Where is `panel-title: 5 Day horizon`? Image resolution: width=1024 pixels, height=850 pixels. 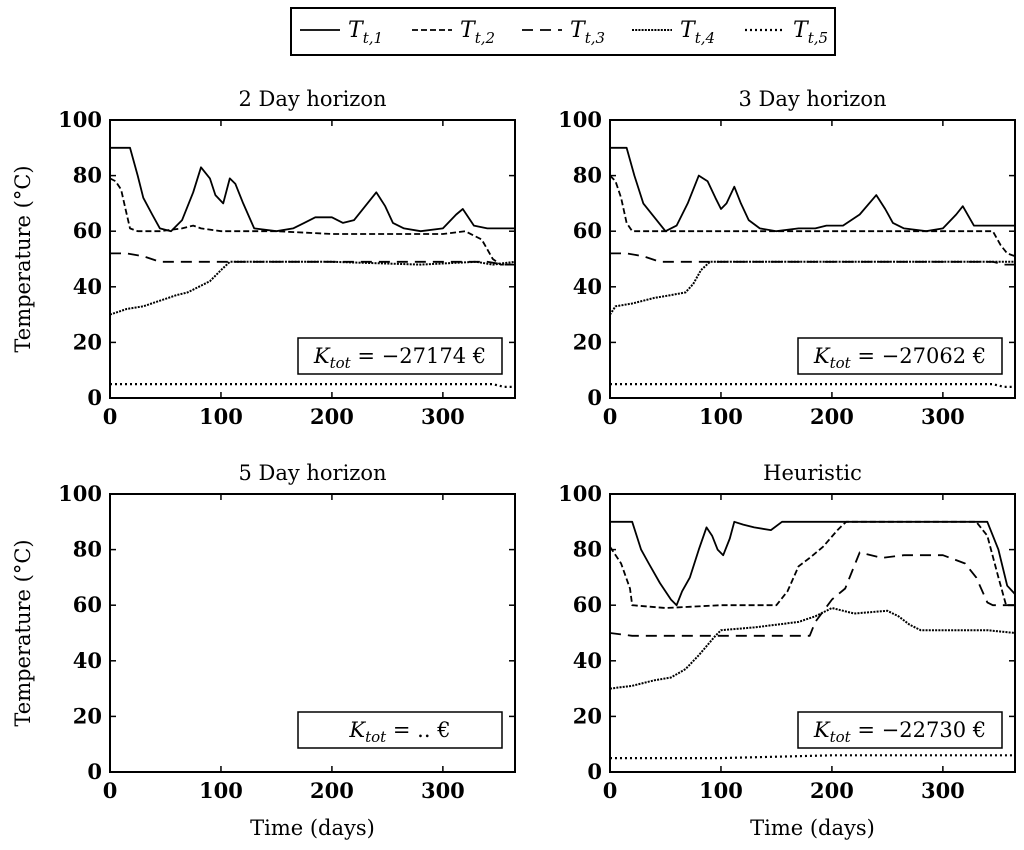 panel-title: 5 Day horizon is located at coordinates (312, 473).